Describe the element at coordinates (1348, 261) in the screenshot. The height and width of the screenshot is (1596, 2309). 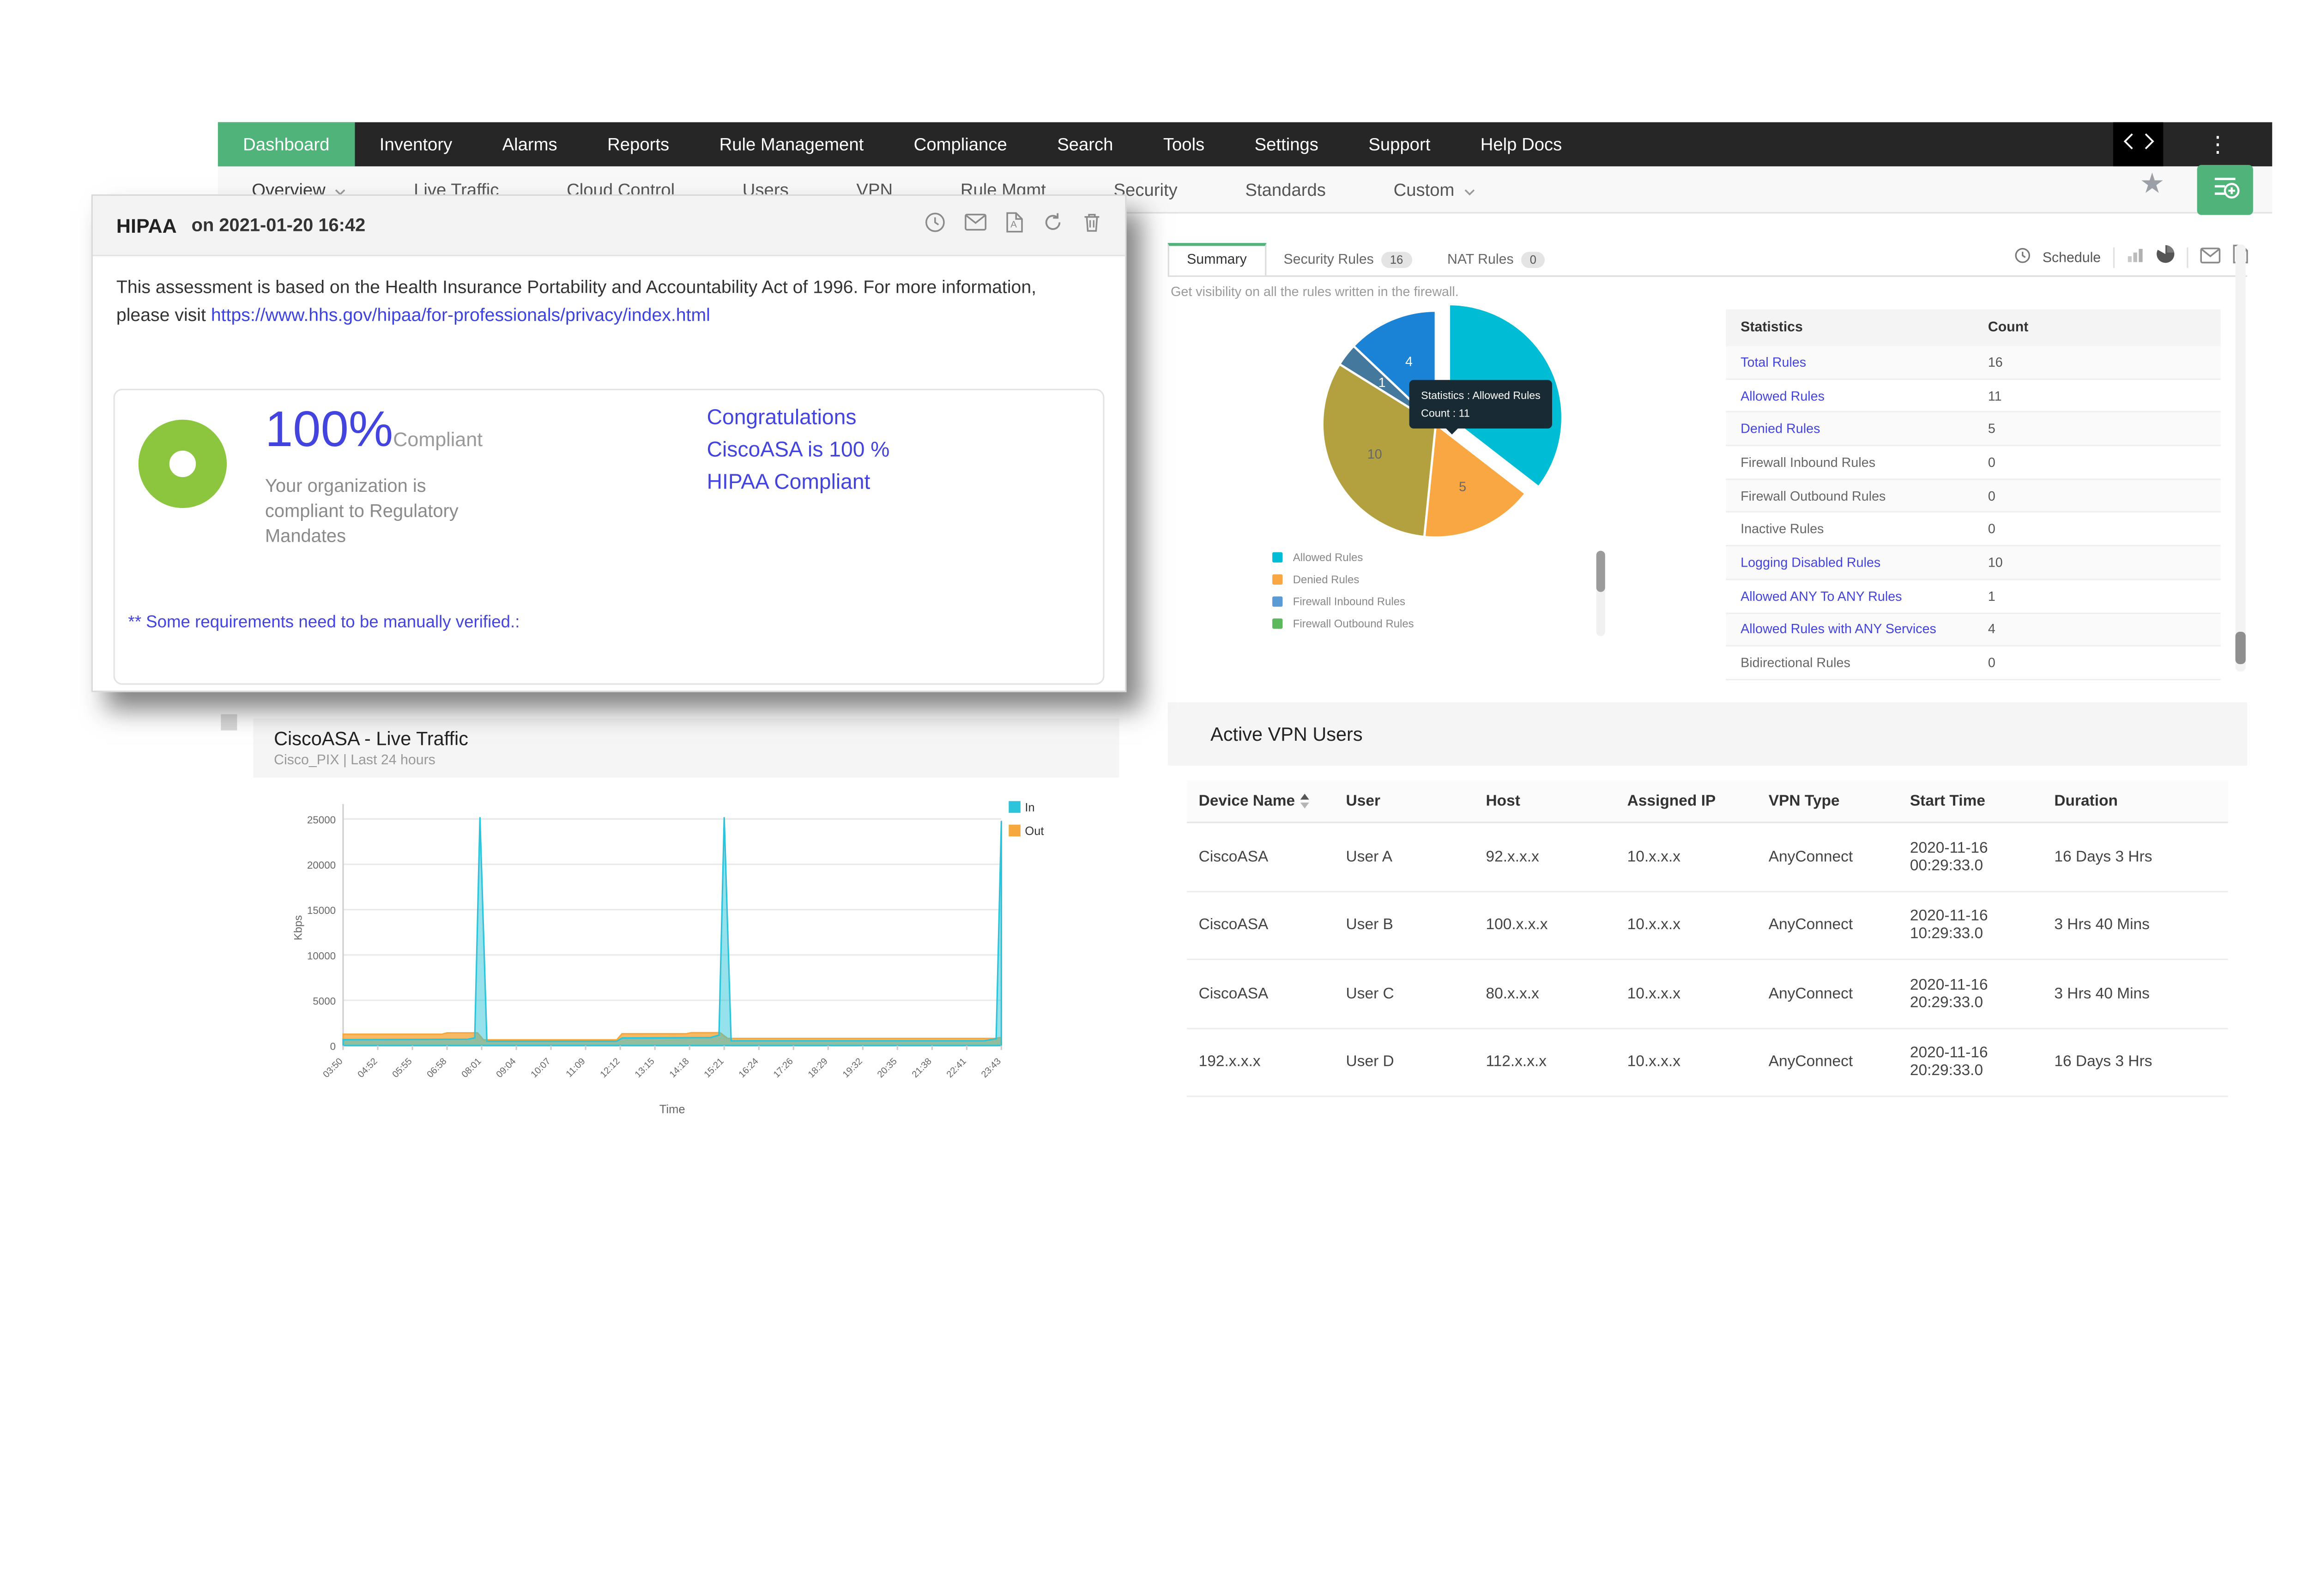
I see `tab-security-rules: Security Rules 16` at that location.